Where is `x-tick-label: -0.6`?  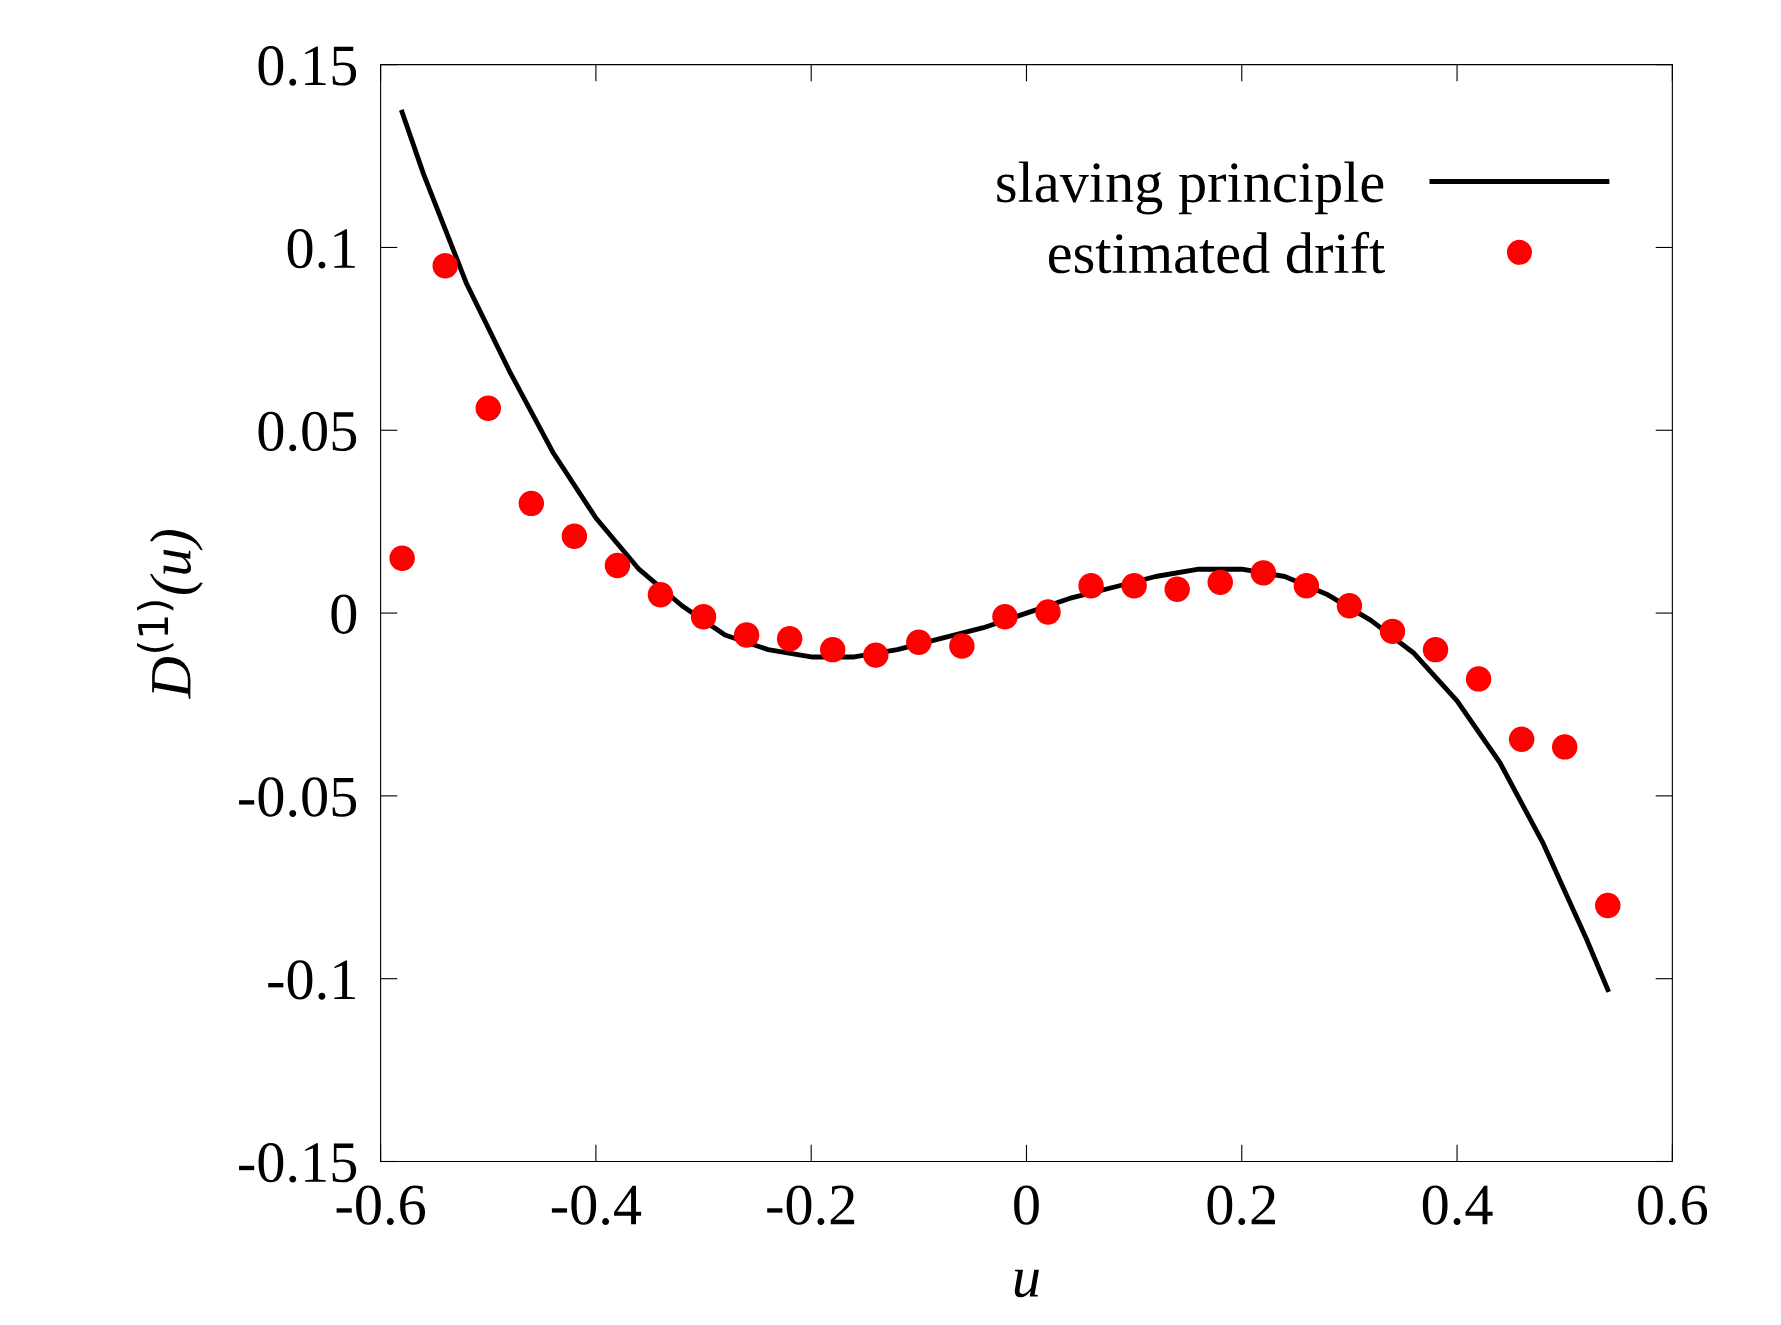
x-tick-label: -0.6 is located at coordinates (381, 1205).